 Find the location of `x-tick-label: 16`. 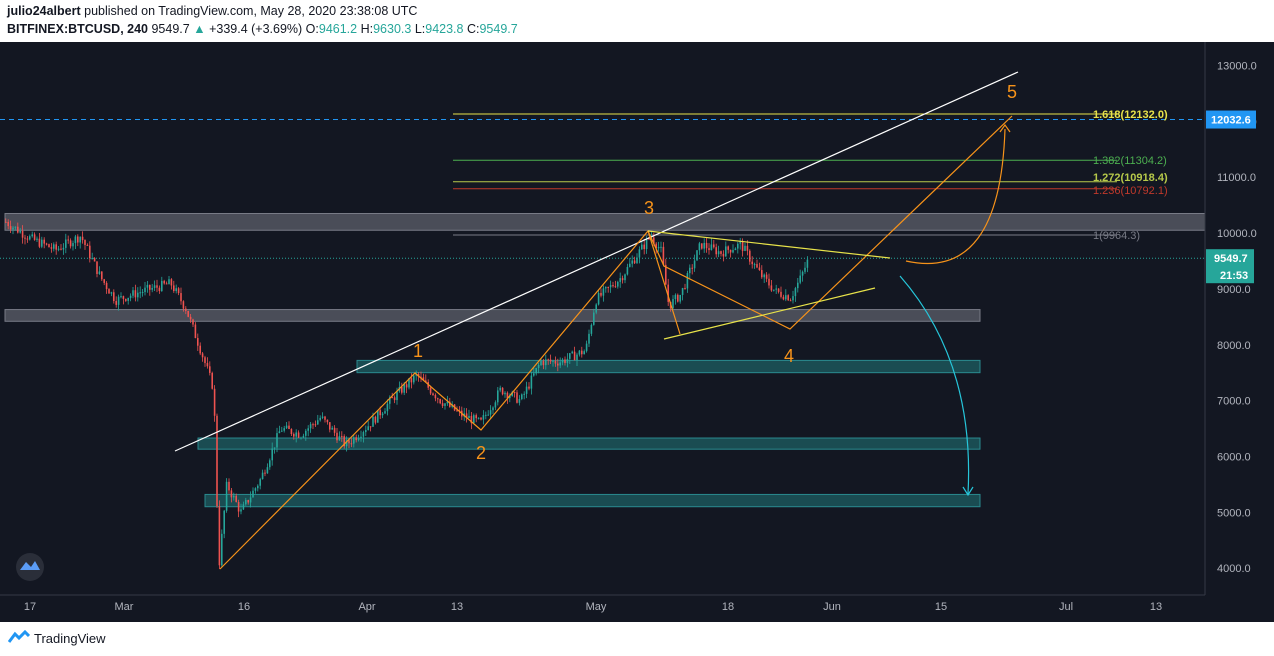

x-tick-label: 16 is located at coordinates (244, 607).